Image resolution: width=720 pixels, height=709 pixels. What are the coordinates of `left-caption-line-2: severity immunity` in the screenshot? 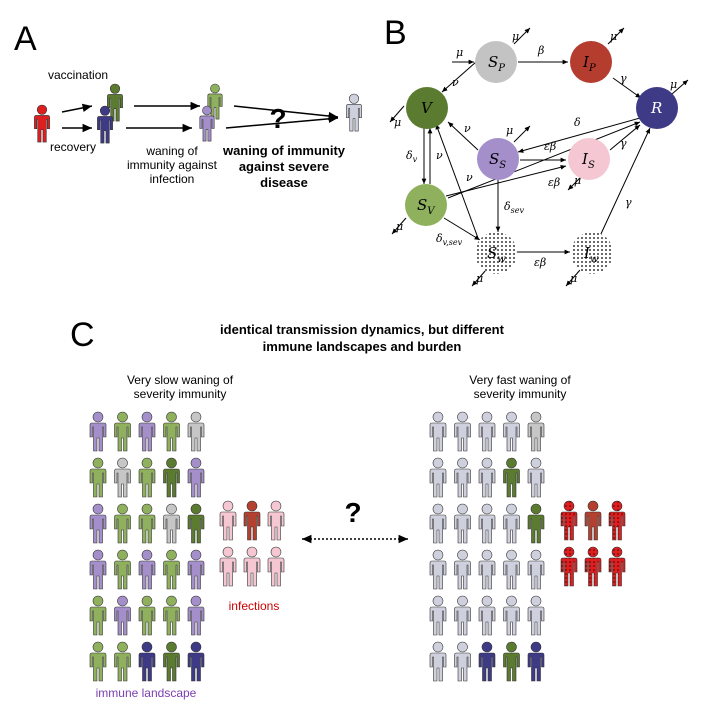 It's located at (180, 394).